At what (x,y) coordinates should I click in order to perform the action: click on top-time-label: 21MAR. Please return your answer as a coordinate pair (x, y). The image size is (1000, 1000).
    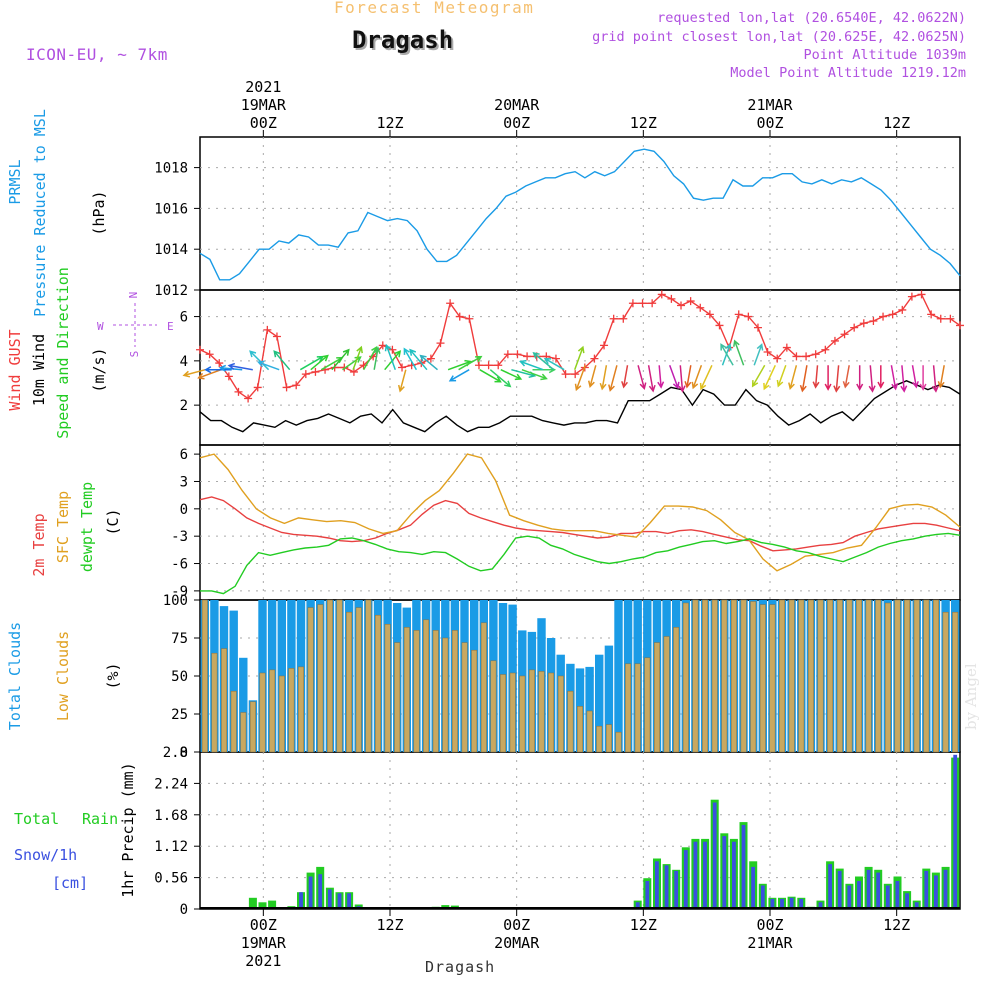
    Looking at the image, I should click on (770, 105).